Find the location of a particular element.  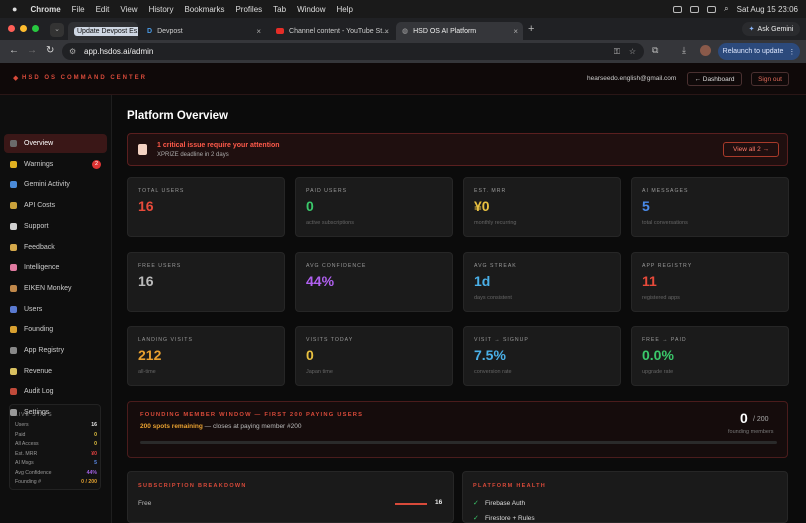

status-icon is located at coordinates (678, 9).